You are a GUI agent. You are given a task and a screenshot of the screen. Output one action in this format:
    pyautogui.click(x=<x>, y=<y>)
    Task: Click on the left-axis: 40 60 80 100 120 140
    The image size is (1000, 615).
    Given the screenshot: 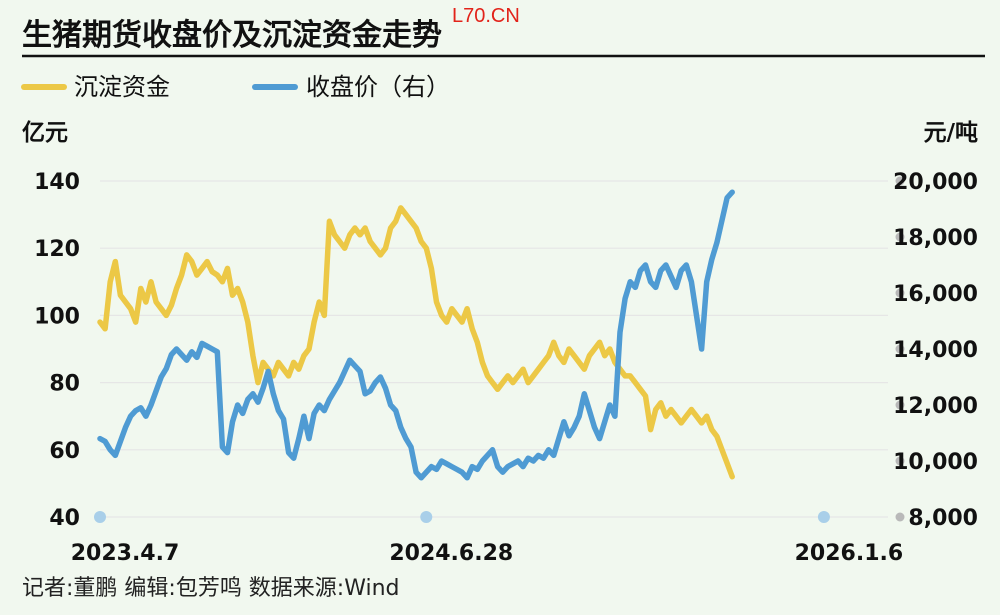 What is the action you would take?
    pyautogui.click(x=57, y=350)
    